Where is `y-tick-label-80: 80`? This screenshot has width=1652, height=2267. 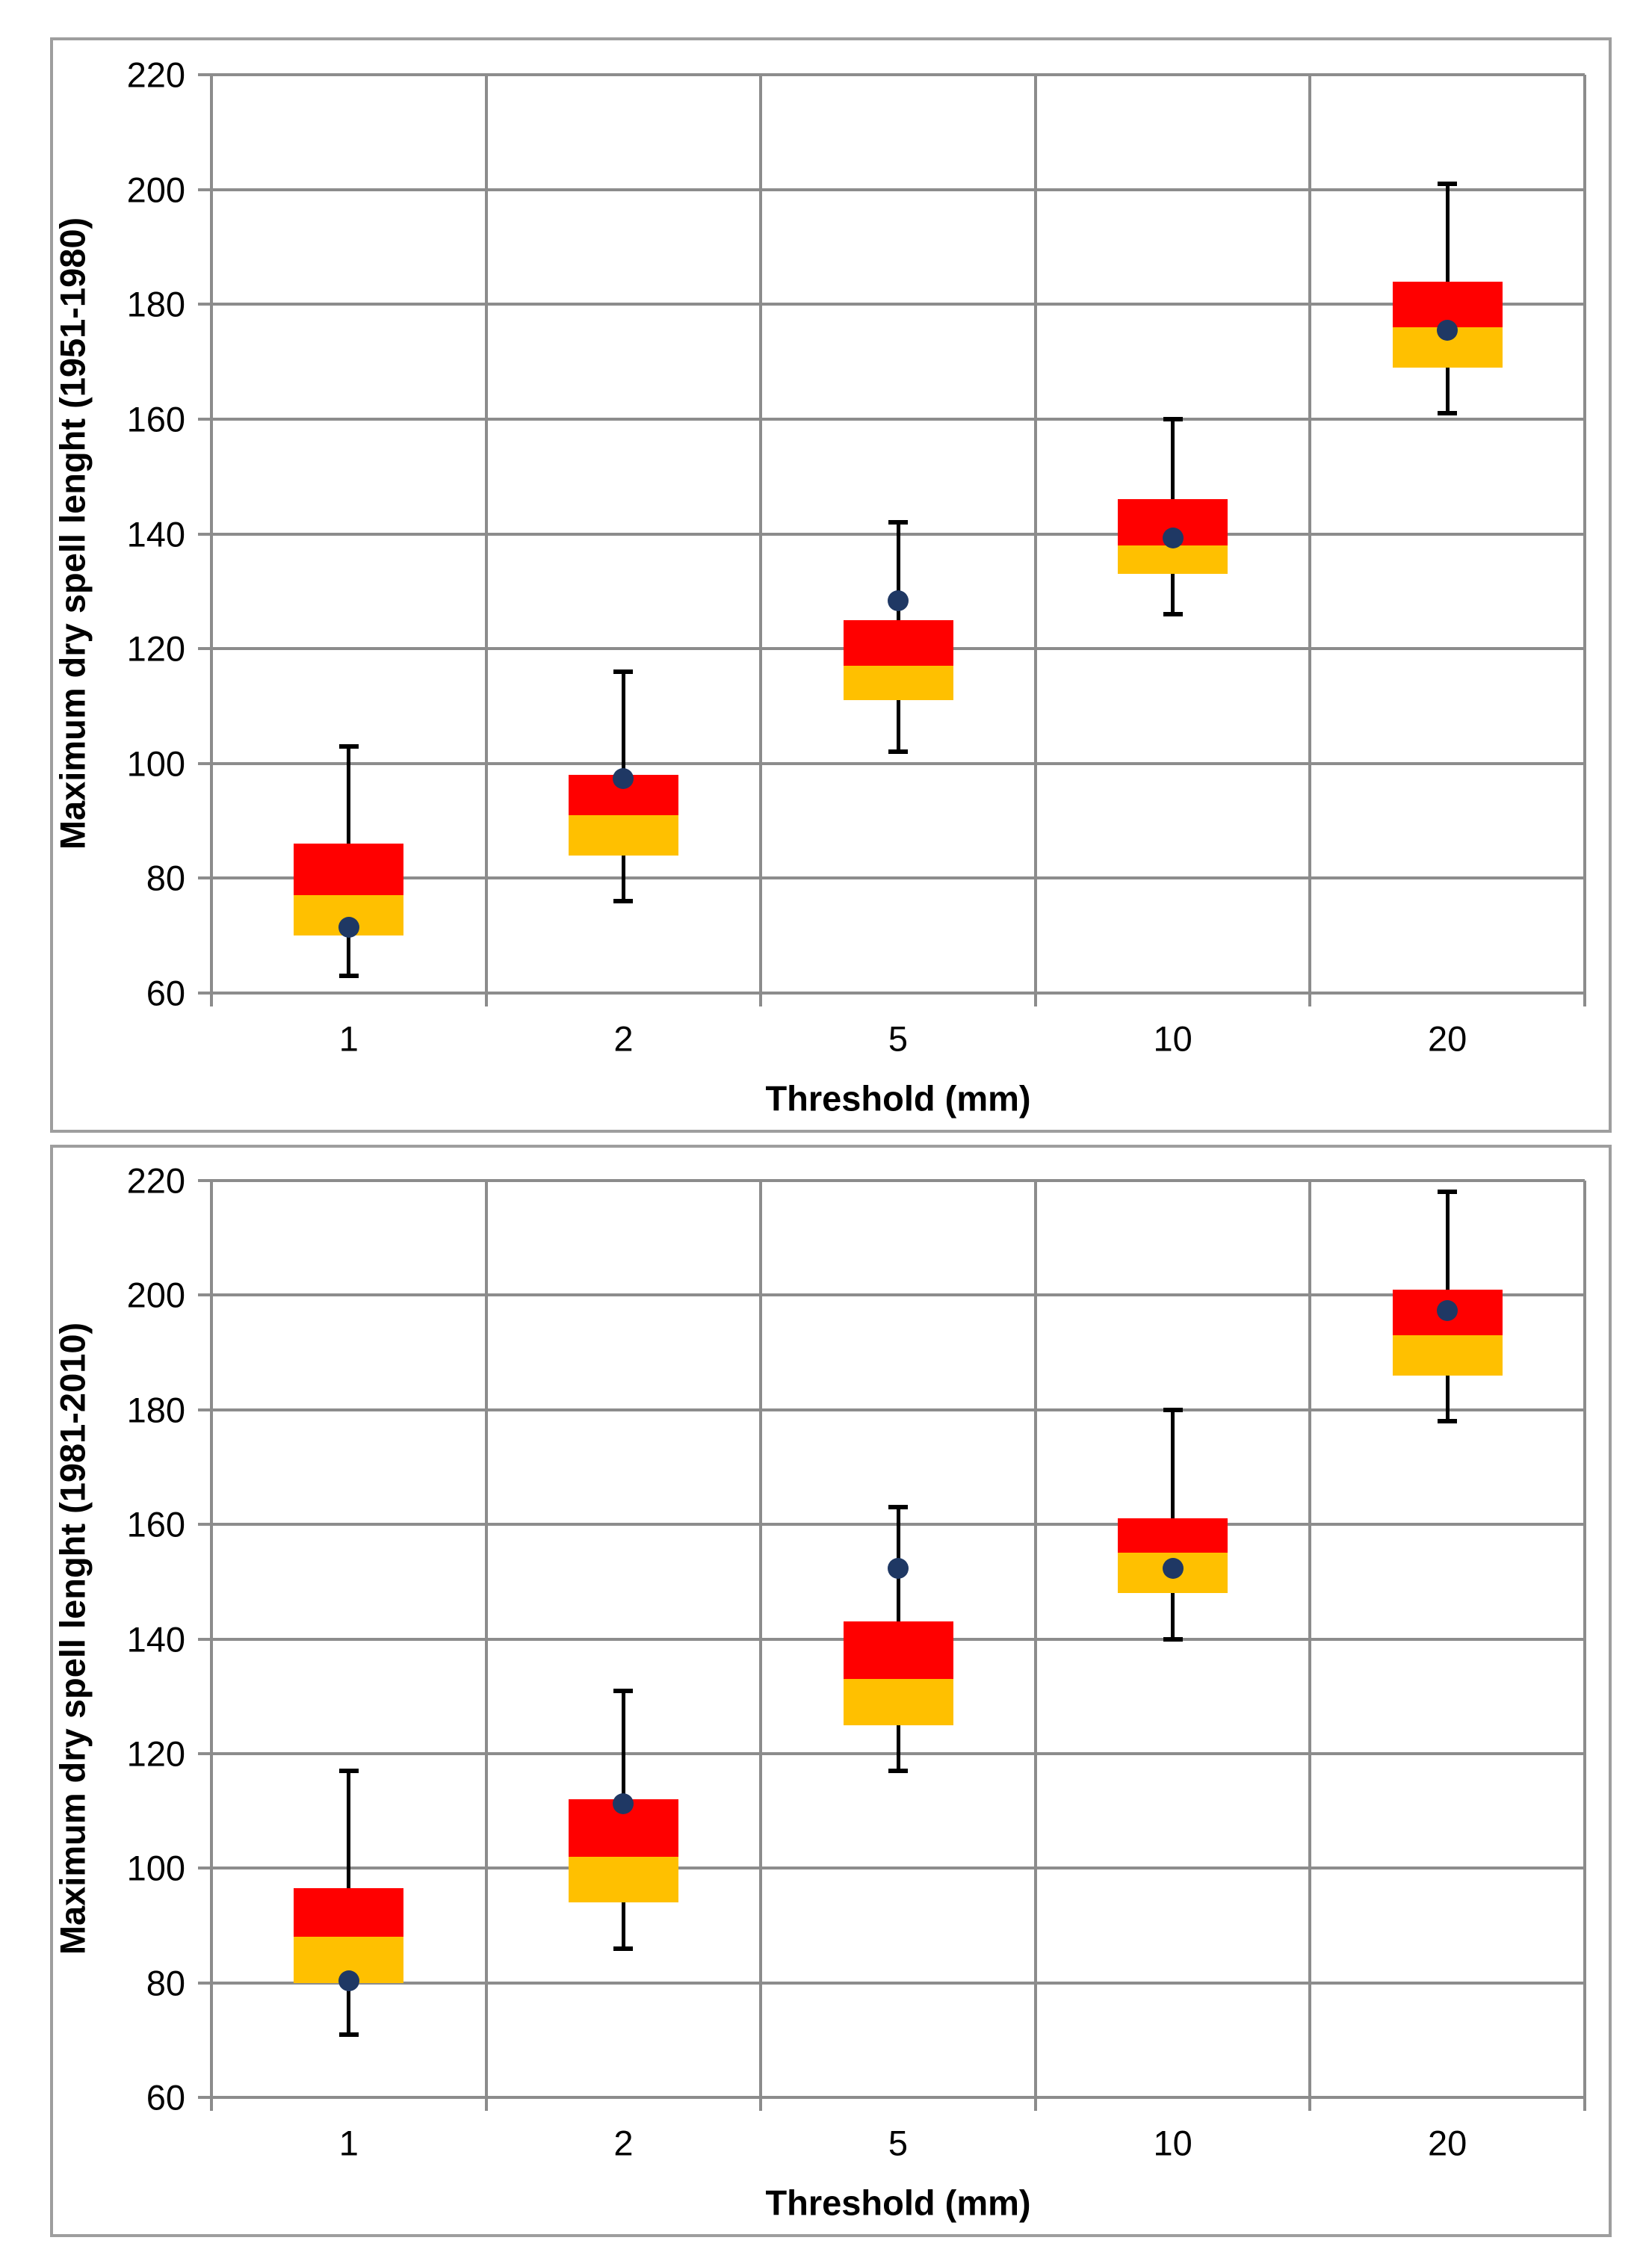 y-tick-label-80: 80 is located at coordinates (165, 1983).